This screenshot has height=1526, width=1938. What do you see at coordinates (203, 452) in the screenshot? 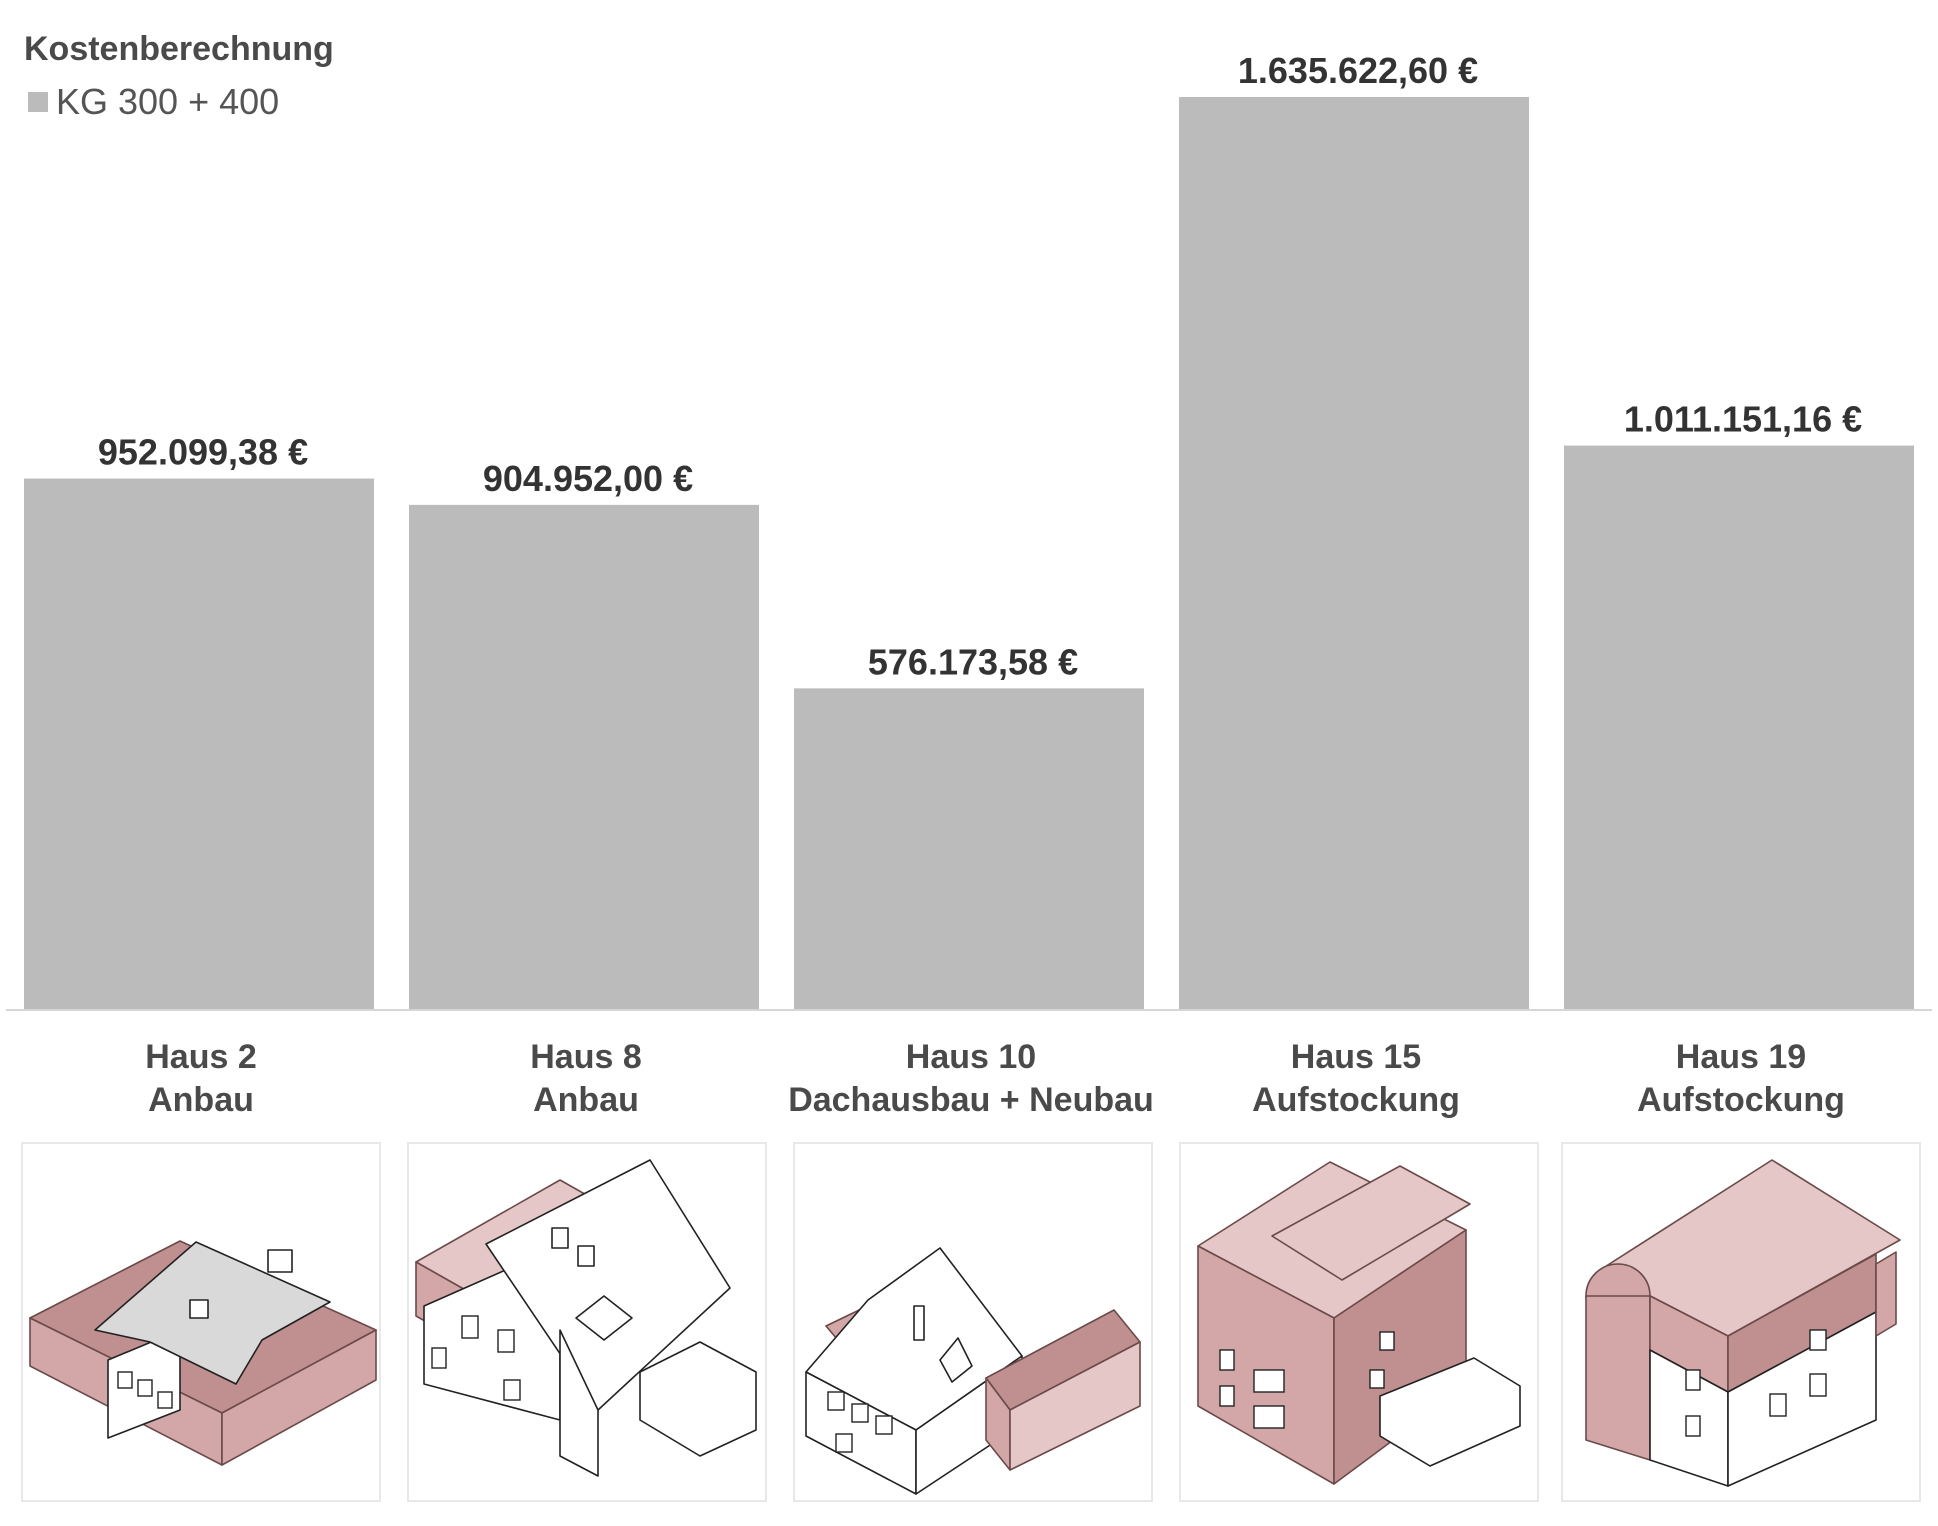
I see `value-label: 952.099,38 €` at bounding box center [203, 452].